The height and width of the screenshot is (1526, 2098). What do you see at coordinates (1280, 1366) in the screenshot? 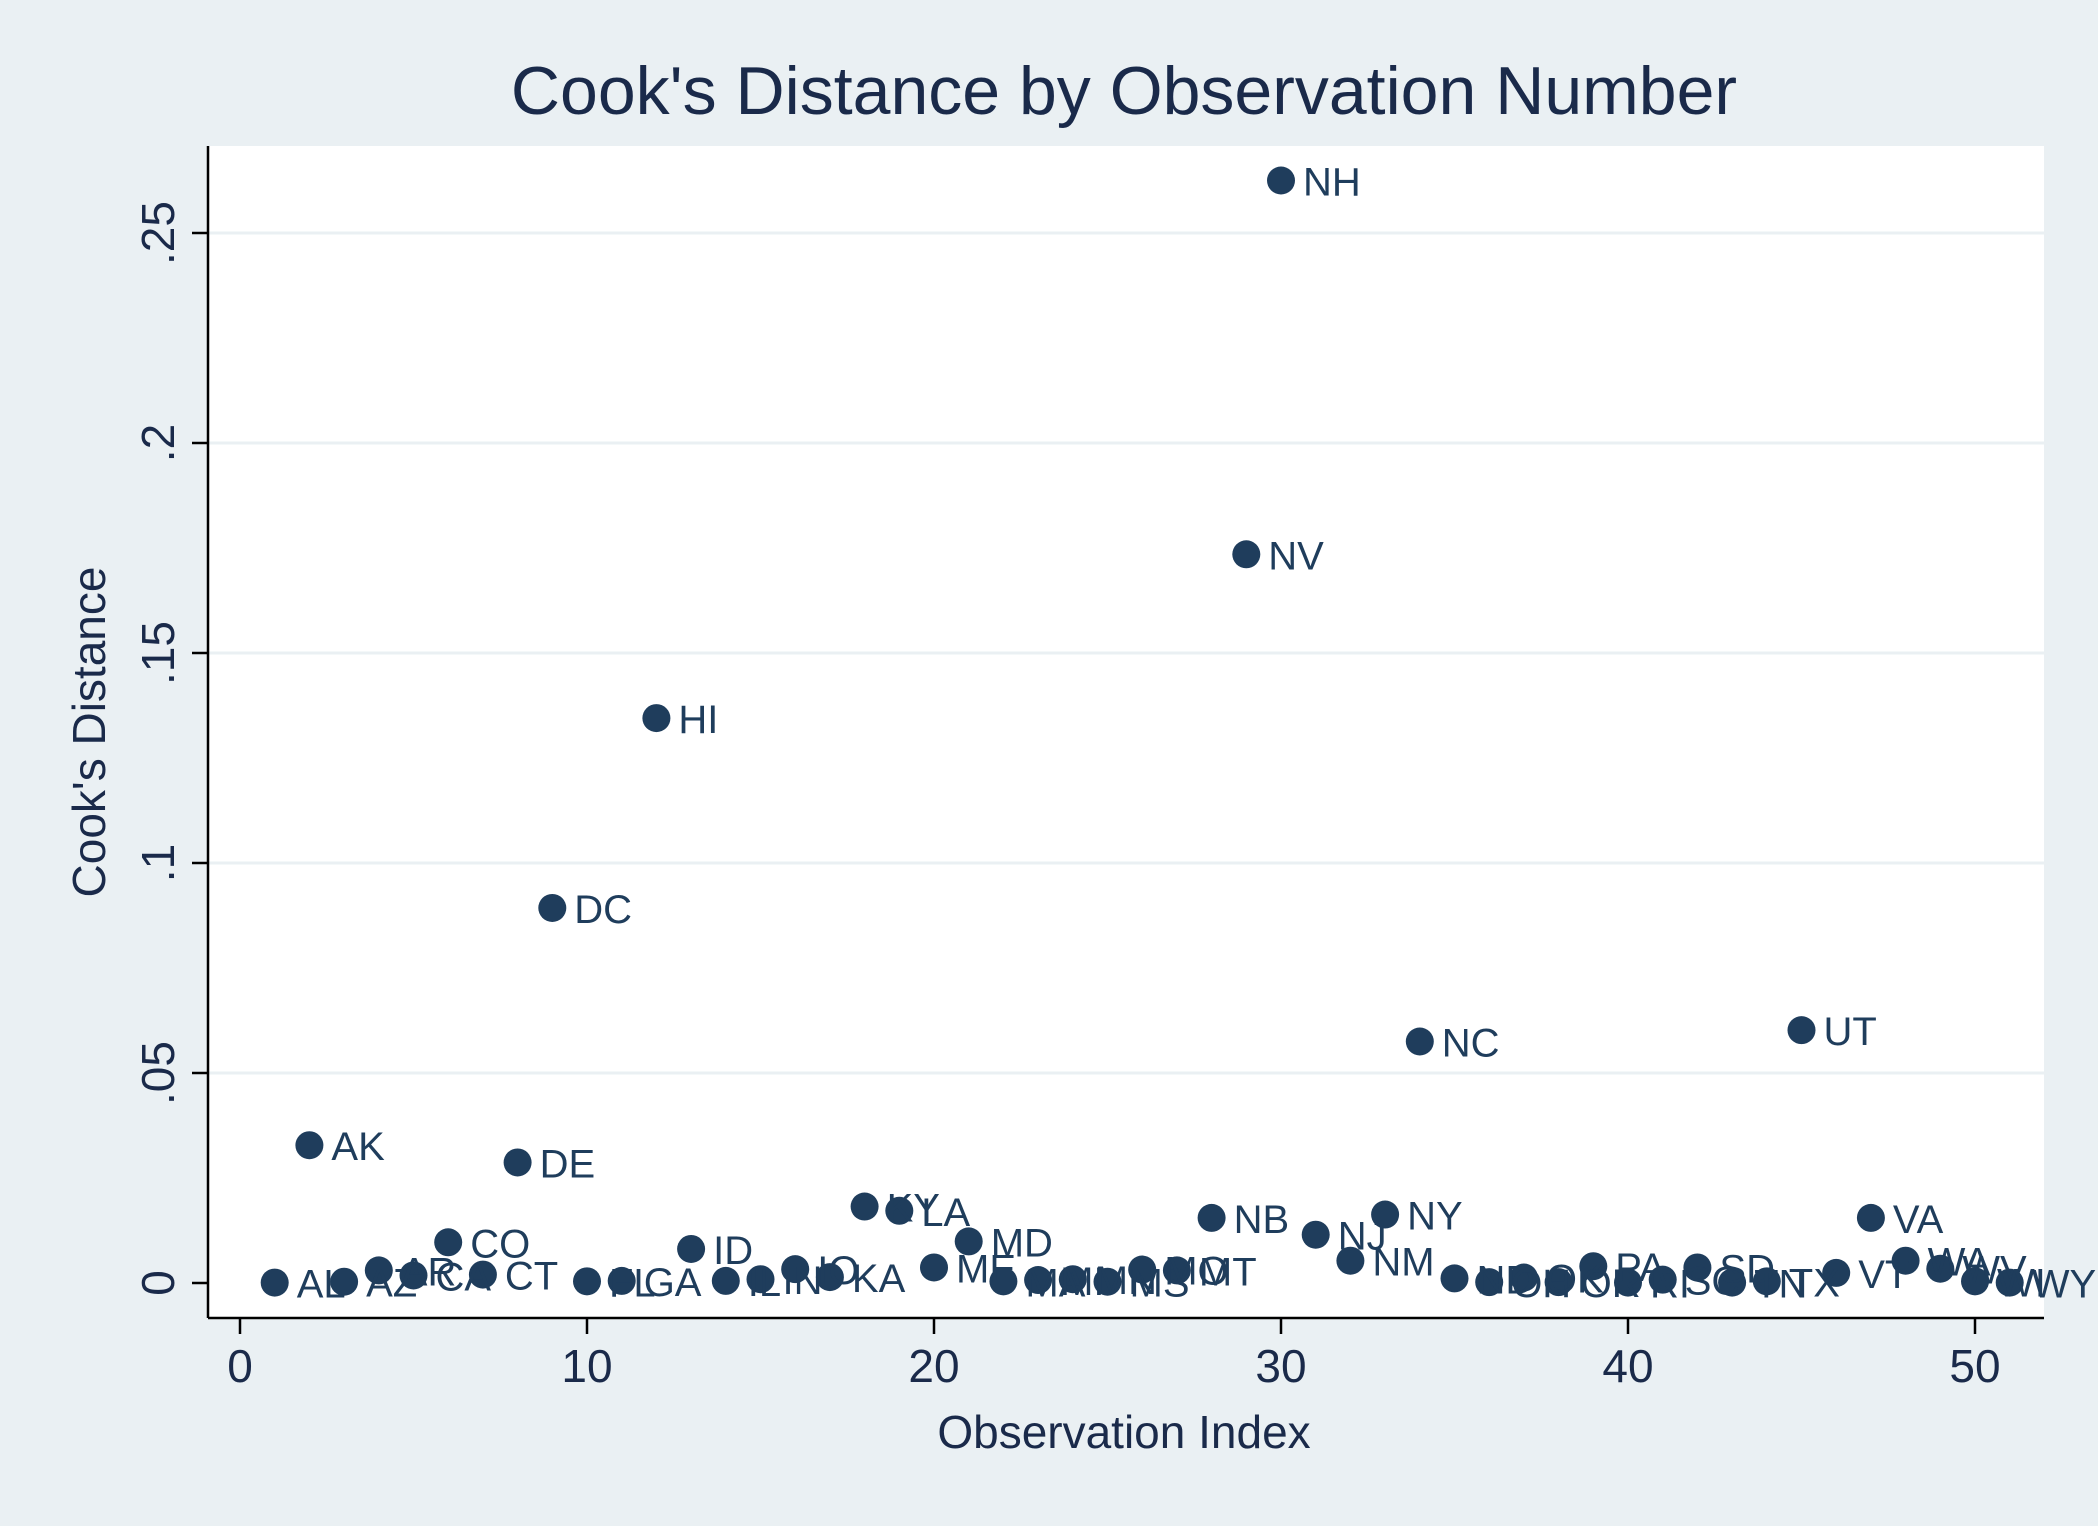
I see `x-tick-label: 30` at bounding box center [1280, 1366].